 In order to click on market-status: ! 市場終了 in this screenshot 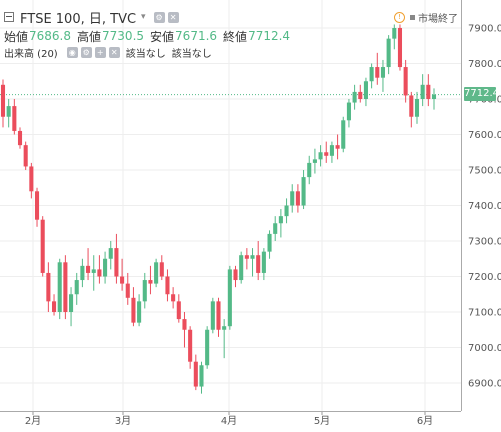, I will do `click(426, 17)`.